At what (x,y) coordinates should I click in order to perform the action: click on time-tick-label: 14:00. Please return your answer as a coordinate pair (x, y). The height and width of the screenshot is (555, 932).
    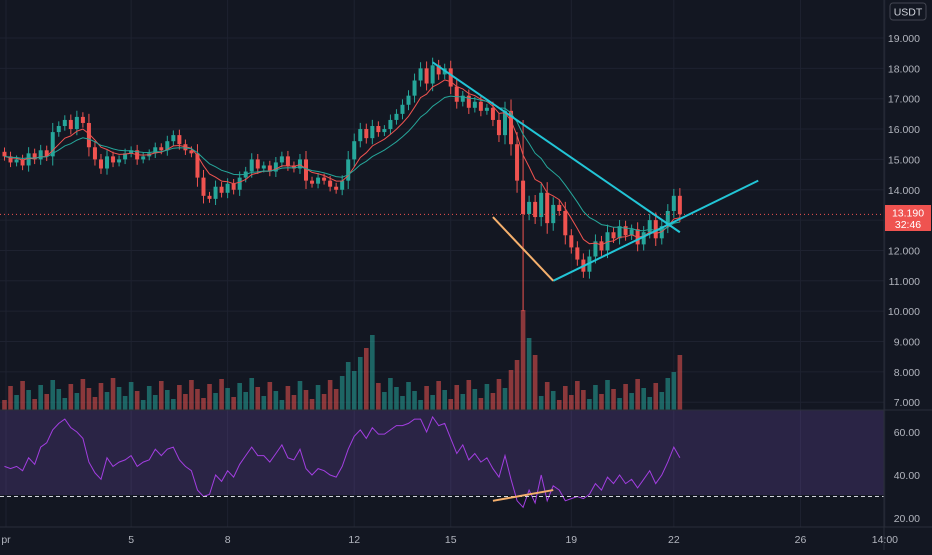
    Looking at the image, I should click on (885, 540).